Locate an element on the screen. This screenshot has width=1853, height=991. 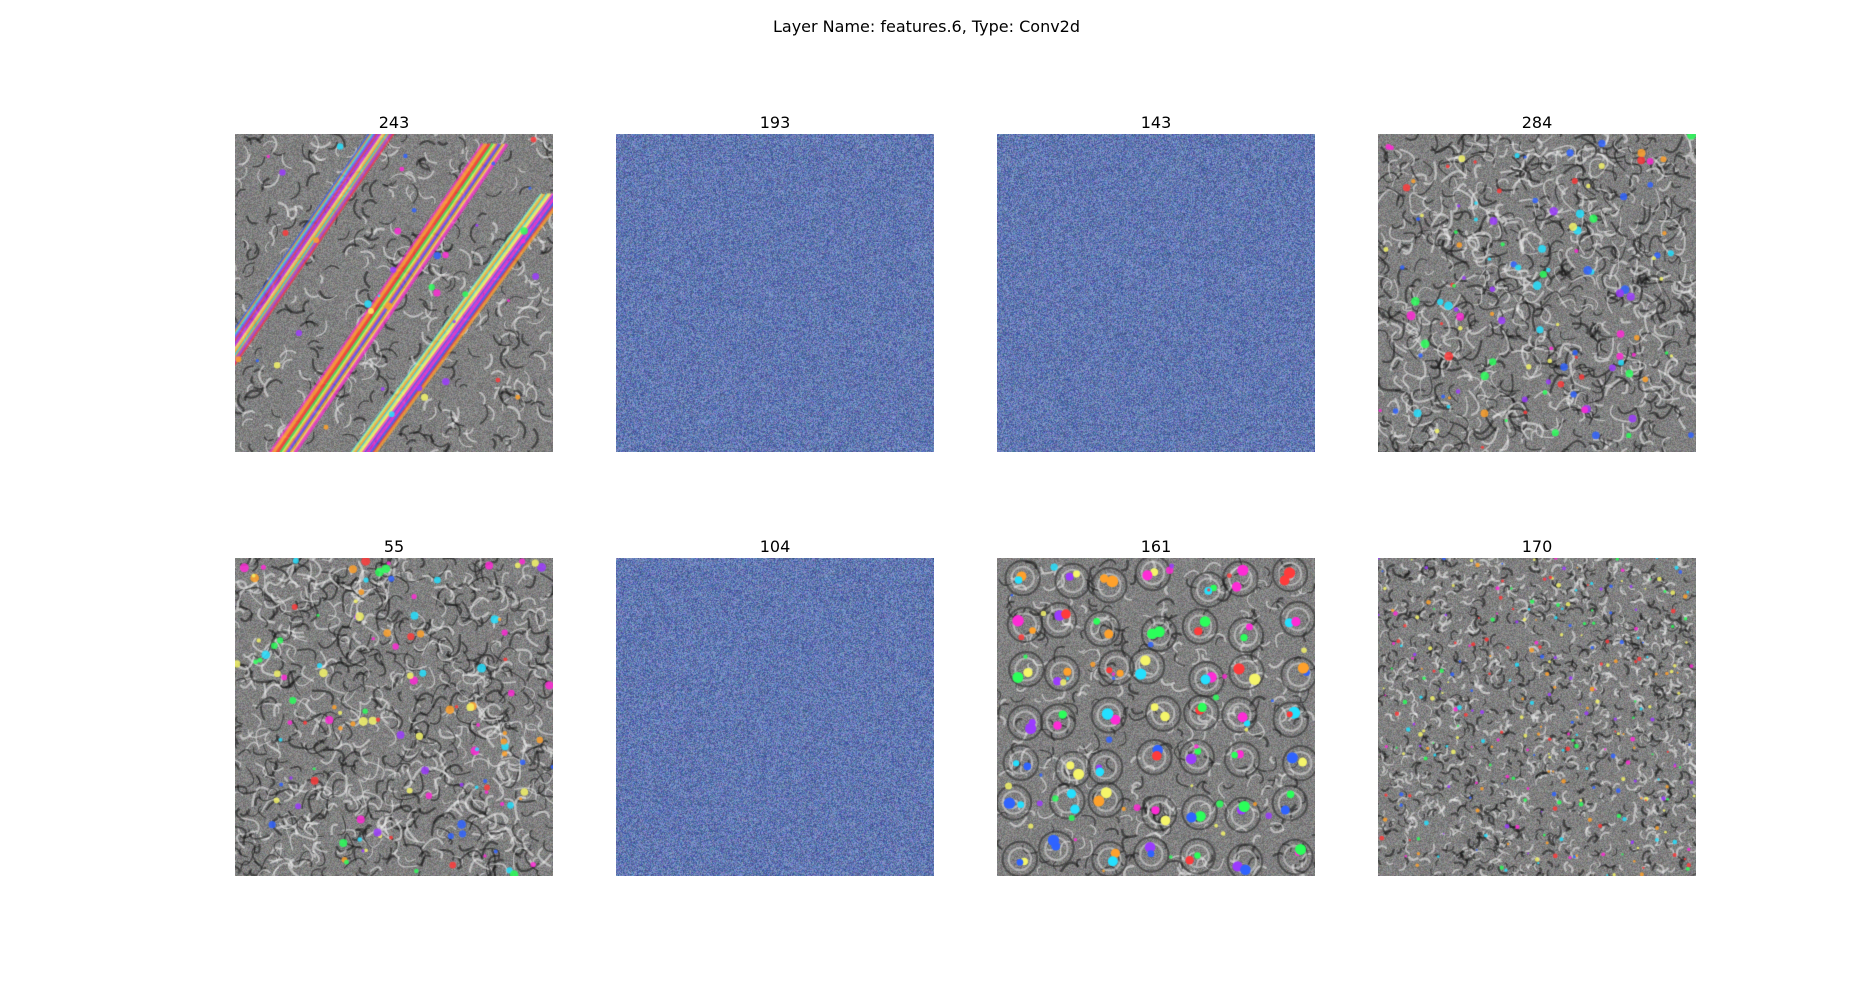
feature-panel: 104 is located at coordinates (775, 706).